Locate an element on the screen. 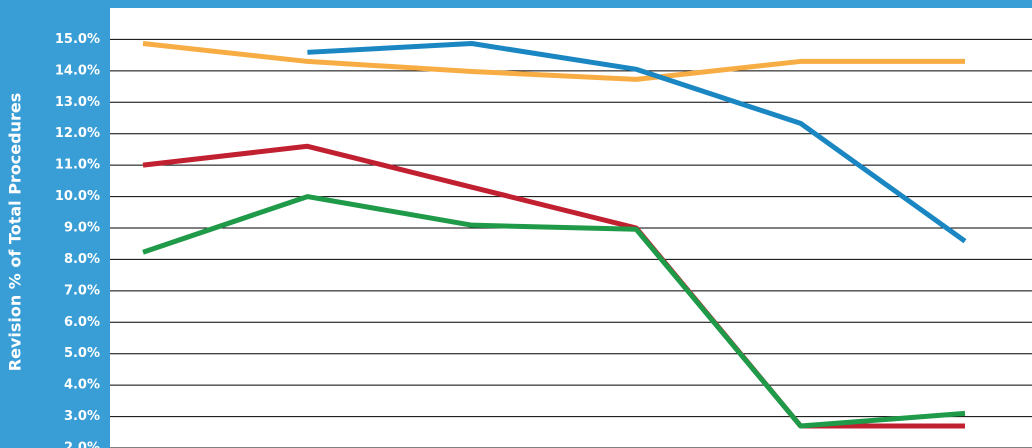 The image size is (1032, 448). y-tick-label: 3.0% is located at coordinates (82, 416).